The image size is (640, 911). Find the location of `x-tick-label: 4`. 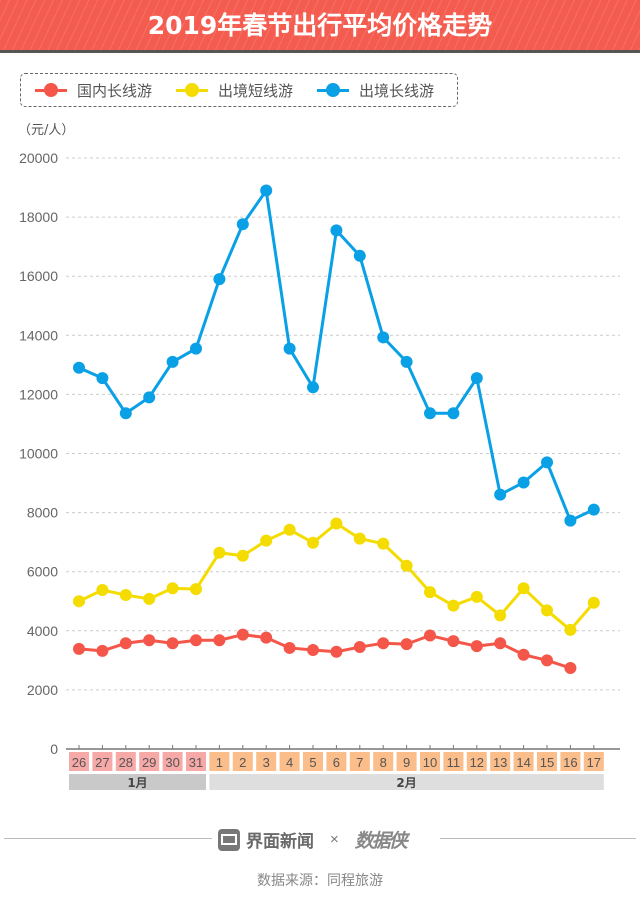

x-tick-label: 4 is located at coordinates (289, 762).